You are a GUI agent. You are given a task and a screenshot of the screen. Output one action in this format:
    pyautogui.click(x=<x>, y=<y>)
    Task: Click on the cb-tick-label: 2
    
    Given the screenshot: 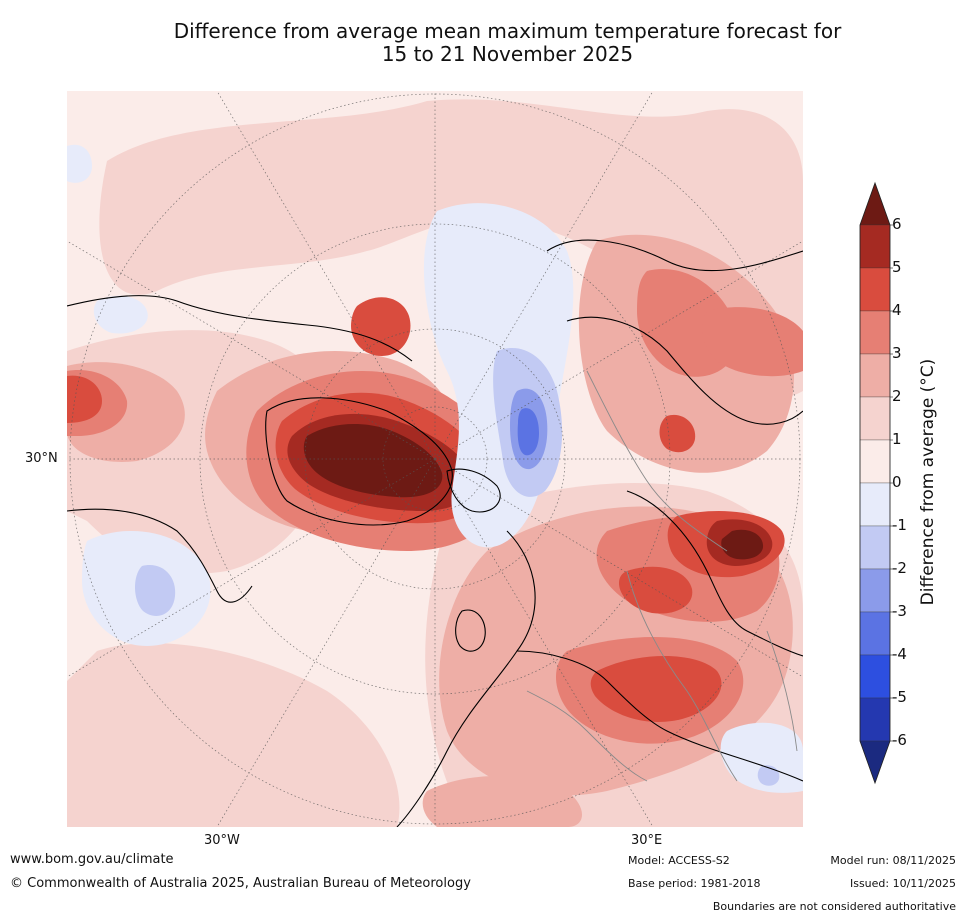 What is the action you would take?
    pyautogui.click(x=897, y=396)
    